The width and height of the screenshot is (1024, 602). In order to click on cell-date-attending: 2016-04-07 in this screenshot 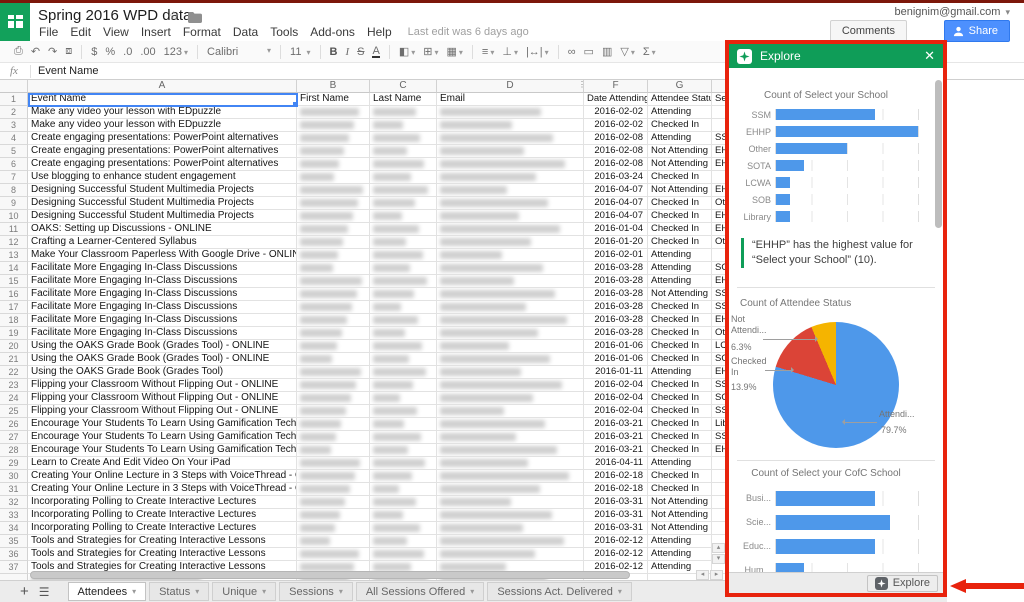, I will do `click(616, 190)`.